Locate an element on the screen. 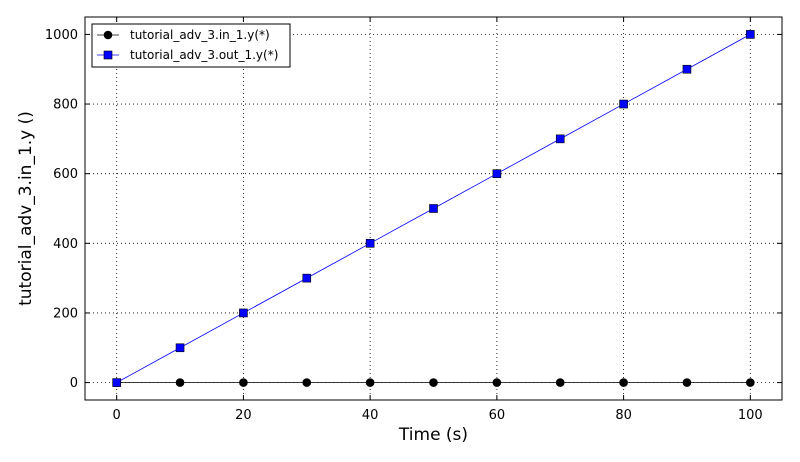  y-tick-label: 800 is located at coordinates (65, 105).